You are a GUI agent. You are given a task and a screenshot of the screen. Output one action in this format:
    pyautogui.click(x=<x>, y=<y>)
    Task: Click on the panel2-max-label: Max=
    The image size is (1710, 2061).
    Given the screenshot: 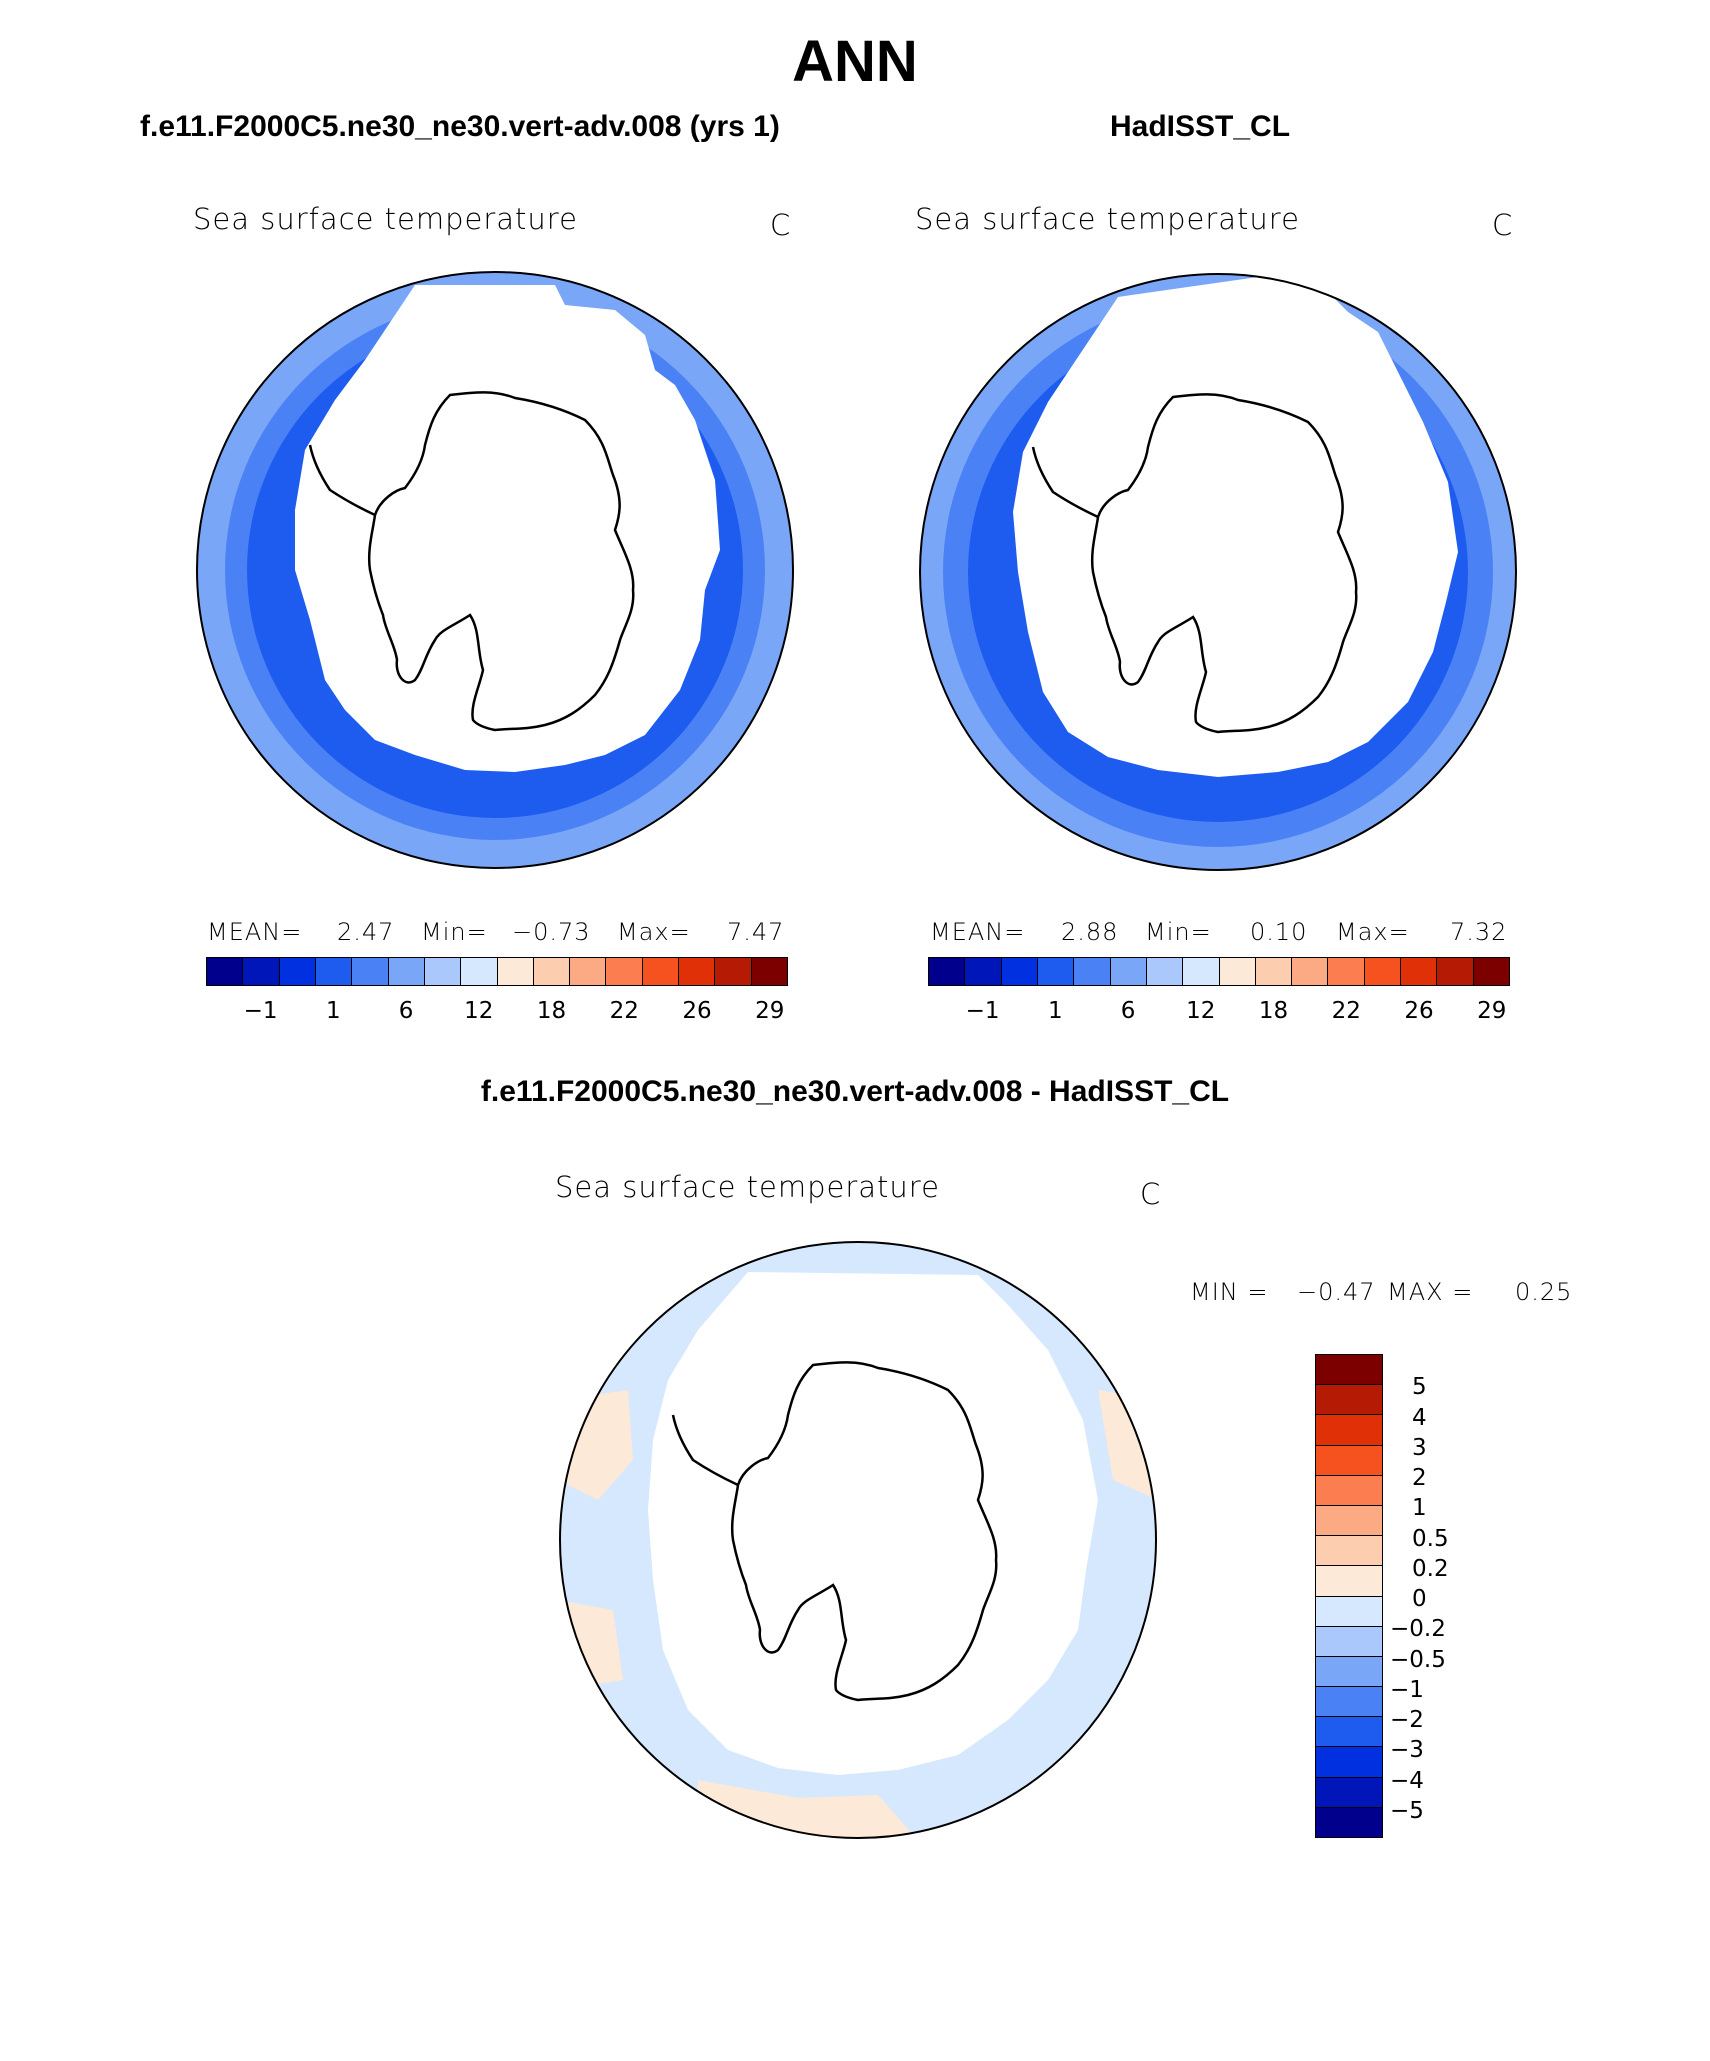 What is the action you would take?
    pyautogui.click(x=1373, y=932)
    